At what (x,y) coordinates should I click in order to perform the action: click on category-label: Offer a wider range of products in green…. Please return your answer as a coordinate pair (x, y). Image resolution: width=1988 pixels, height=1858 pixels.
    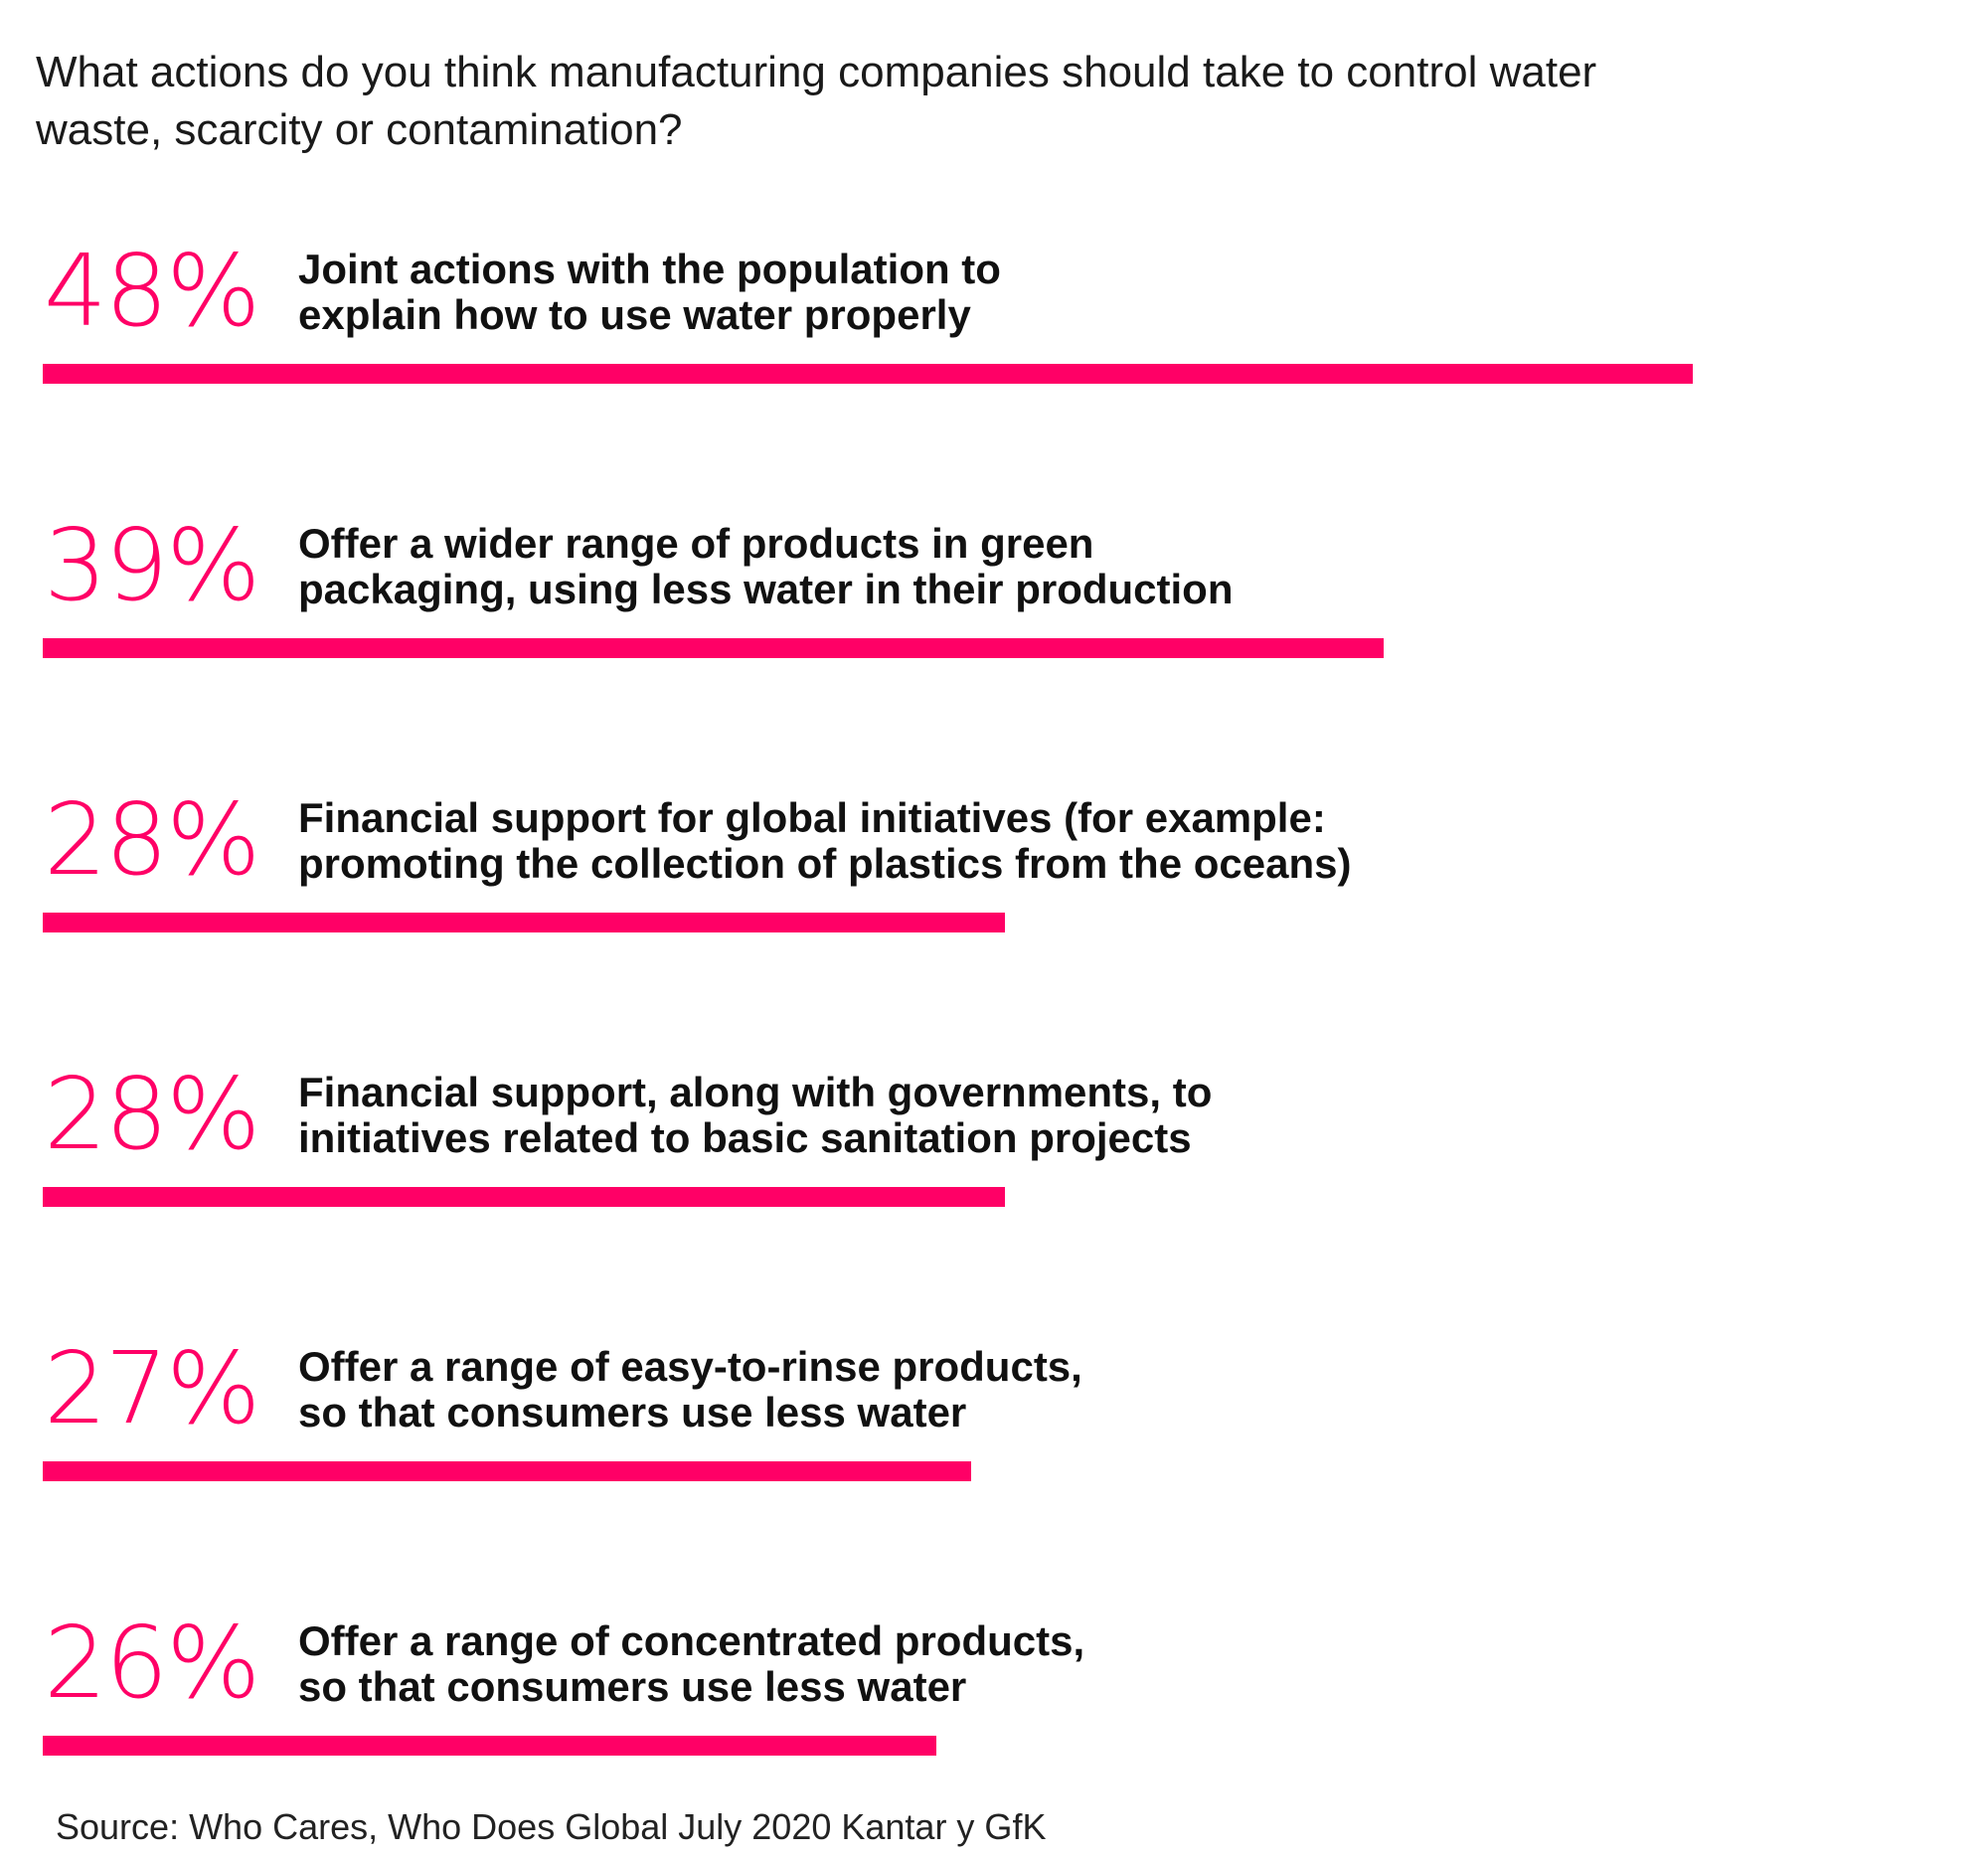
    Looking at the image, I should click on (944, 566).